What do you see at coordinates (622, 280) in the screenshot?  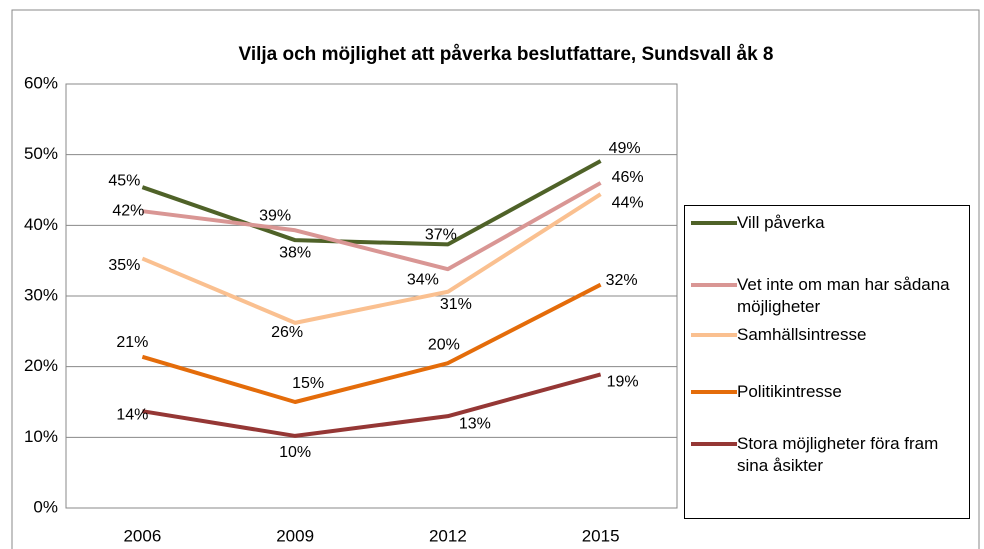 I see `data-label: 32%` at bounding box center [622, 280].